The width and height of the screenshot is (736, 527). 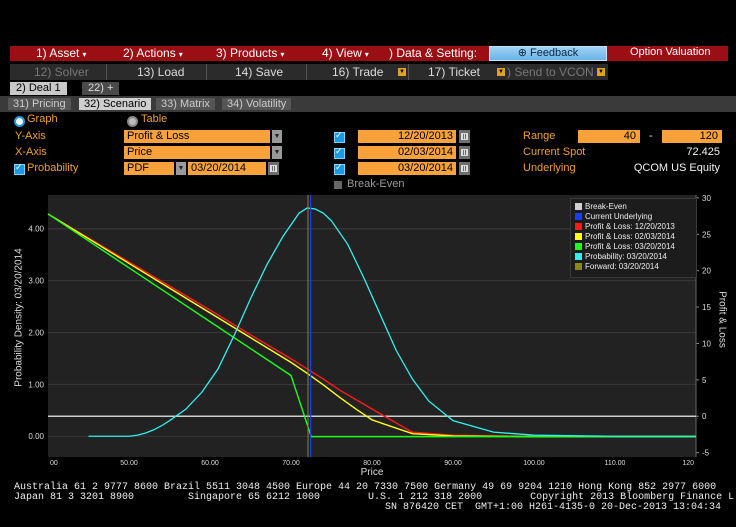 I want to click on x-tick-label: 00, so click(x=54, y=463).